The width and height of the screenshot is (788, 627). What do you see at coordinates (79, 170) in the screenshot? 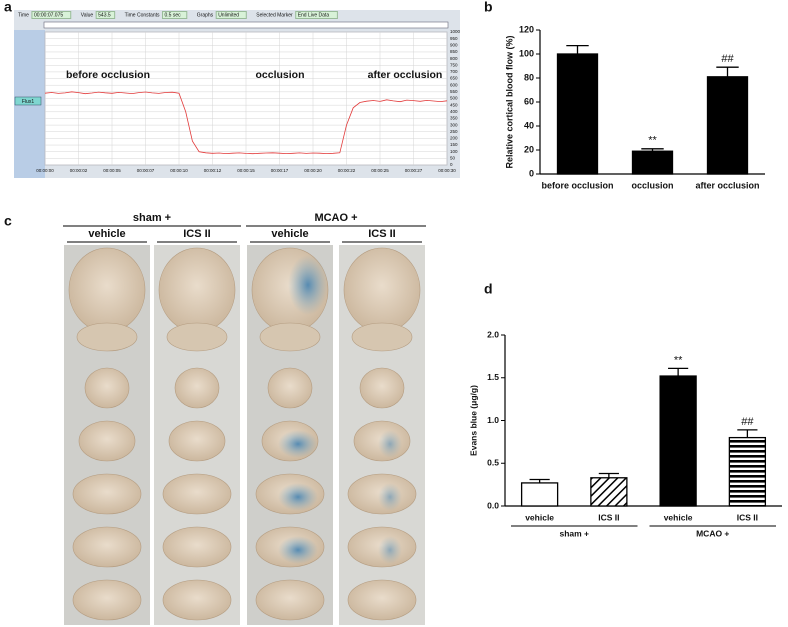
I see `x-tick-label: 00:00:02` at bounding box center [79, 170].